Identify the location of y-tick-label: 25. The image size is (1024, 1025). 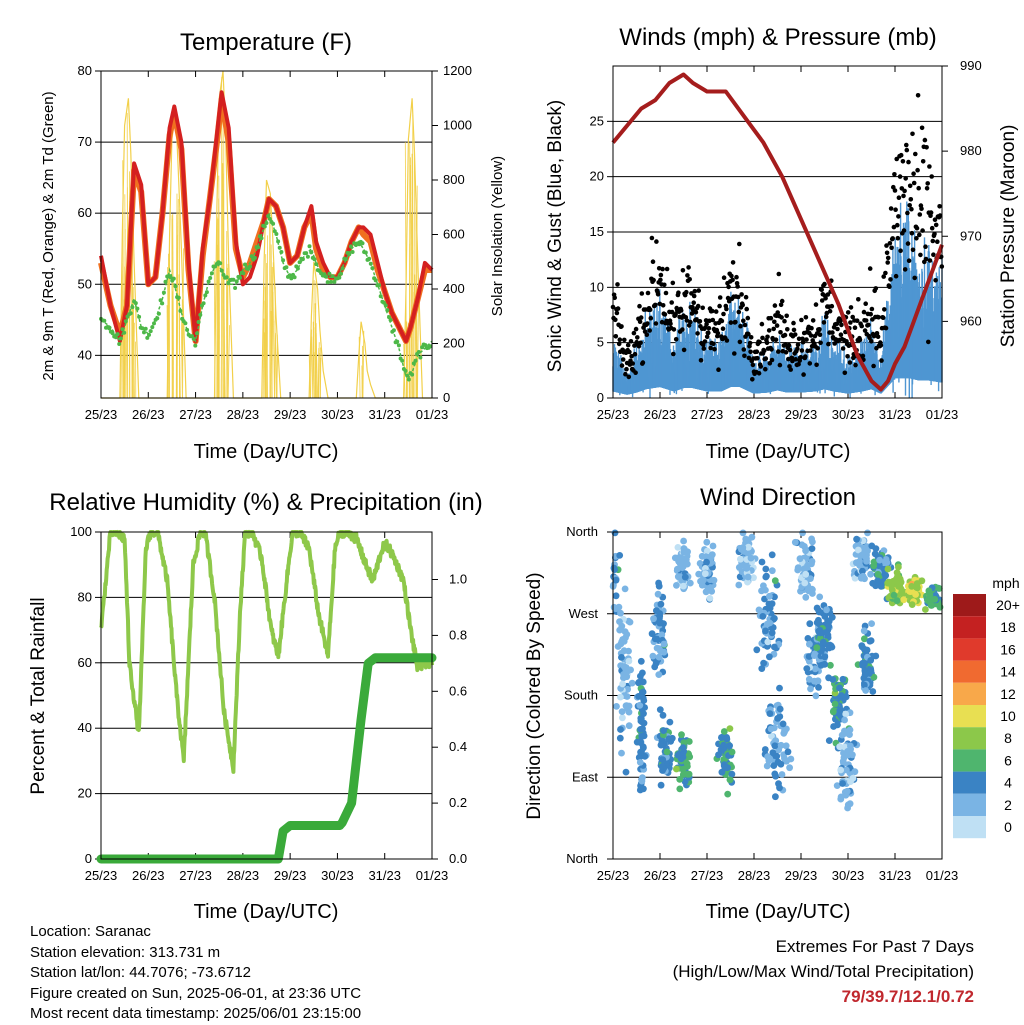
(597, 120).